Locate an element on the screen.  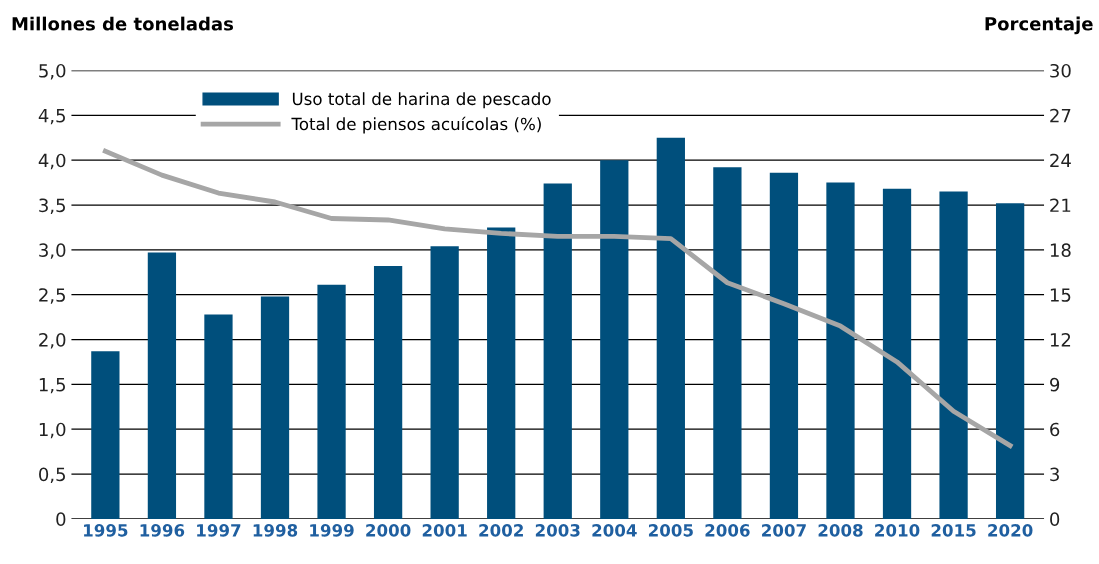
y-tick-label: 2,5 is located at coordinates (52, 296).